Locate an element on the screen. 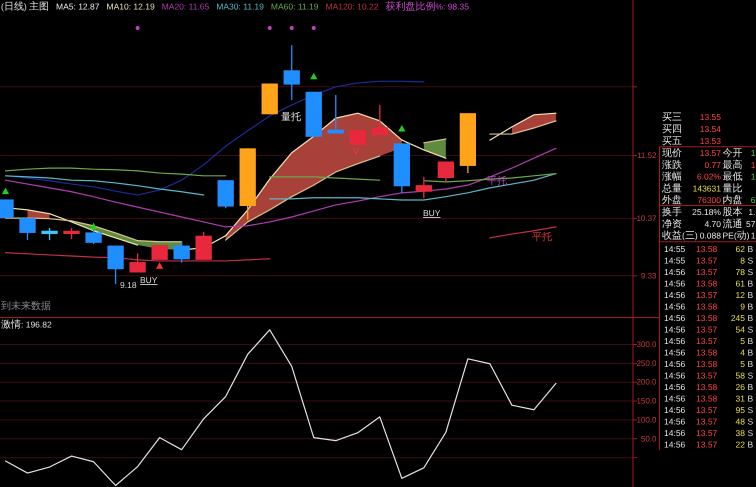  y-tick-label: 10.37 is located at coordinates (647, 219).